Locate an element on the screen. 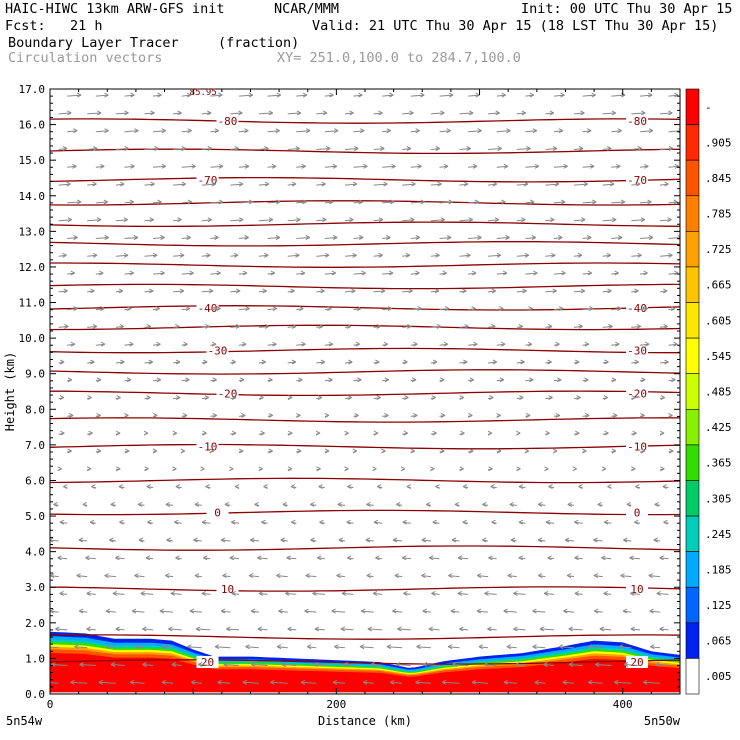  colorbar-label: .425 is located at coordinates (718, 427).